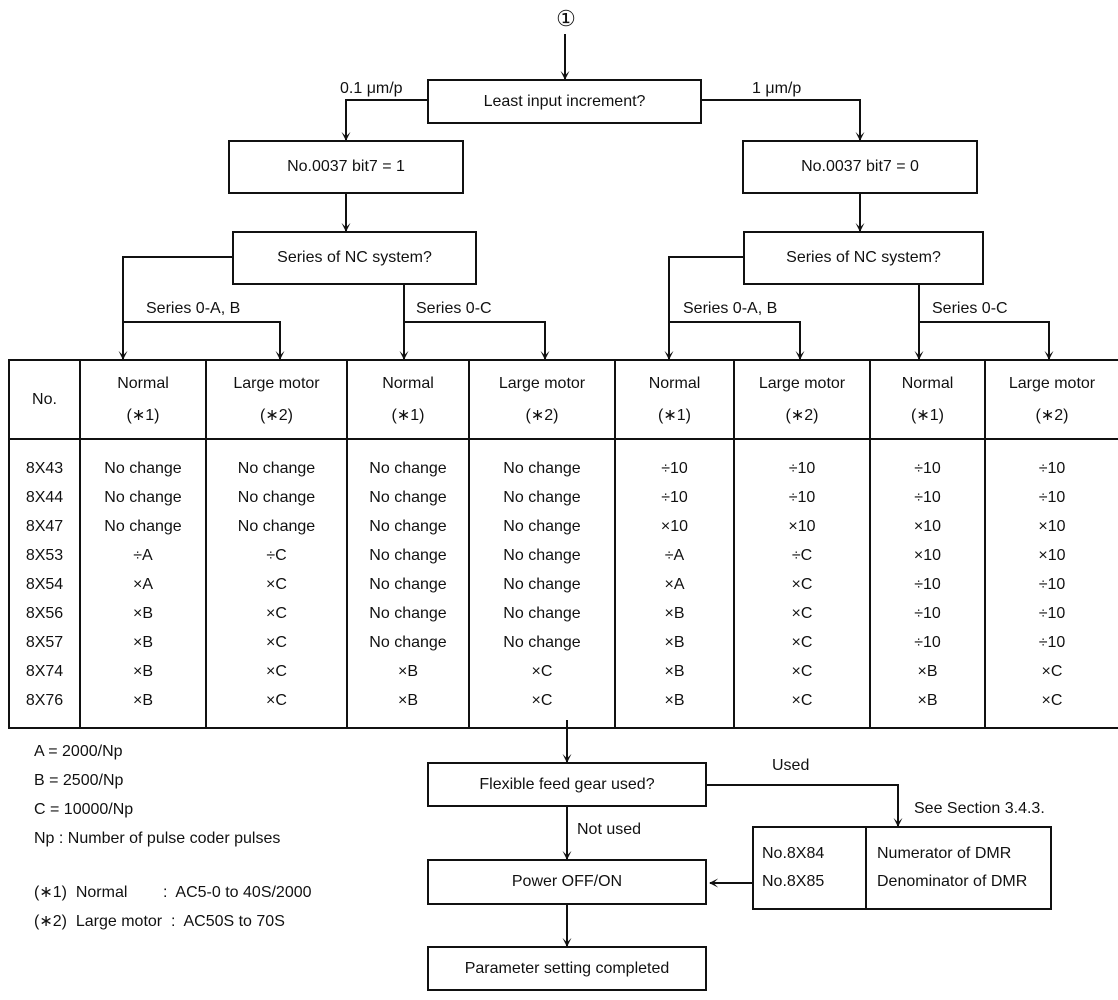  I want to click on parameter-number-cell: 8X47, so click(44, 526).